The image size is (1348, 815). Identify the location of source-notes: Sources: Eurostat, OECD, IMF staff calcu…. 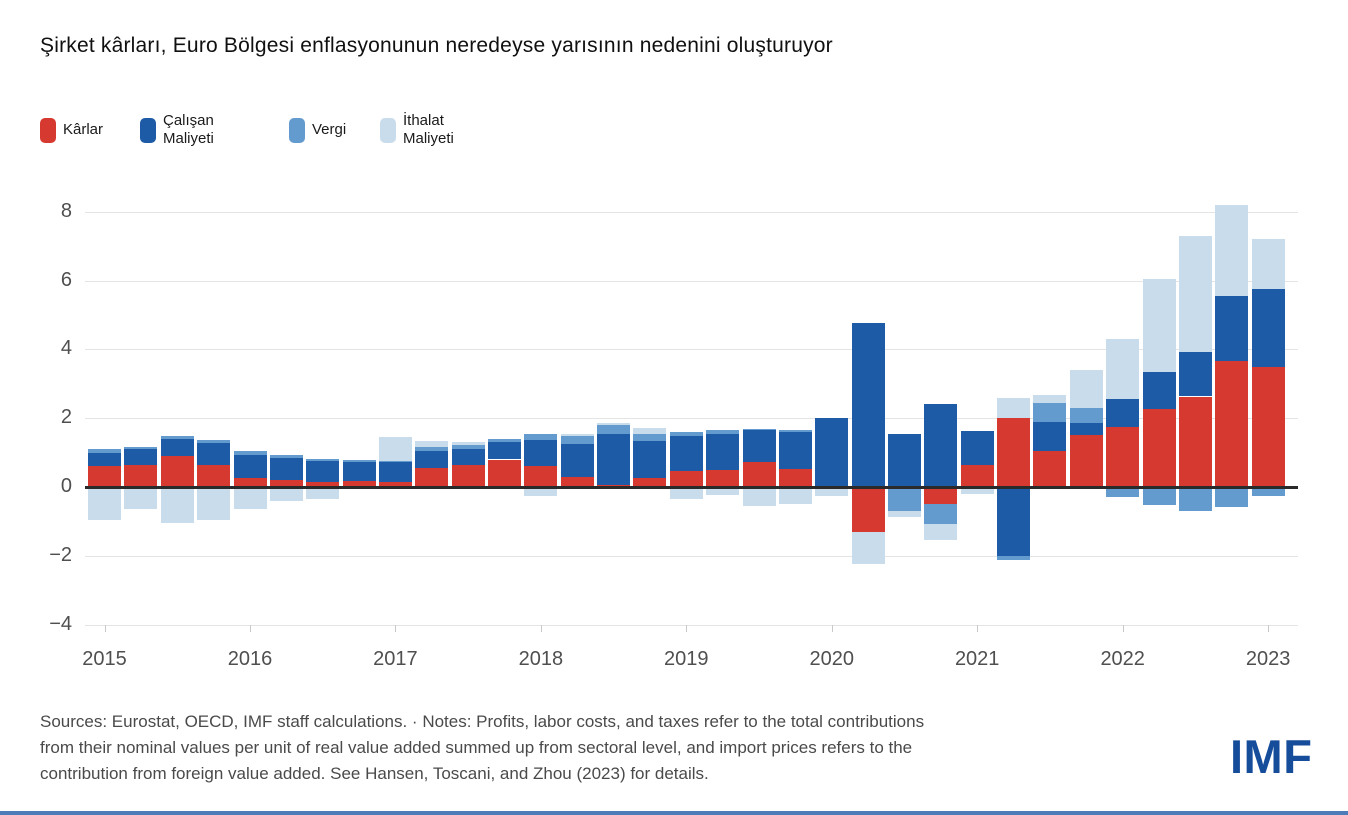
(482, 748).